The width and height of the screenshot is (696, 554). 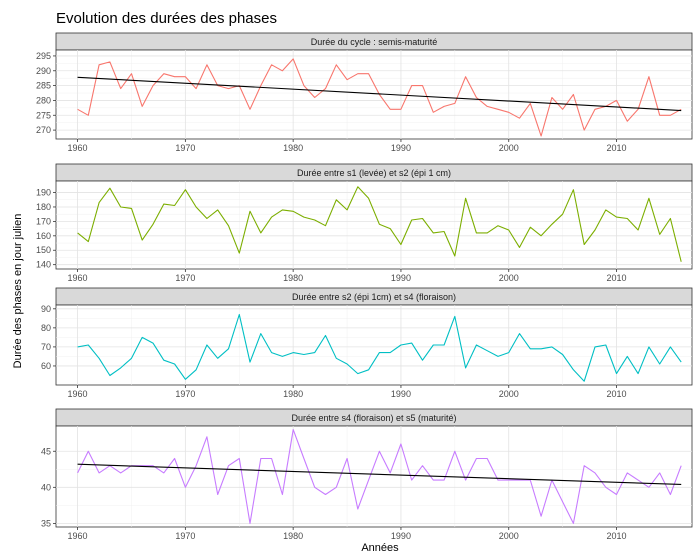 I want to click on x-axis-title: Années, so click(x=380, y=548).